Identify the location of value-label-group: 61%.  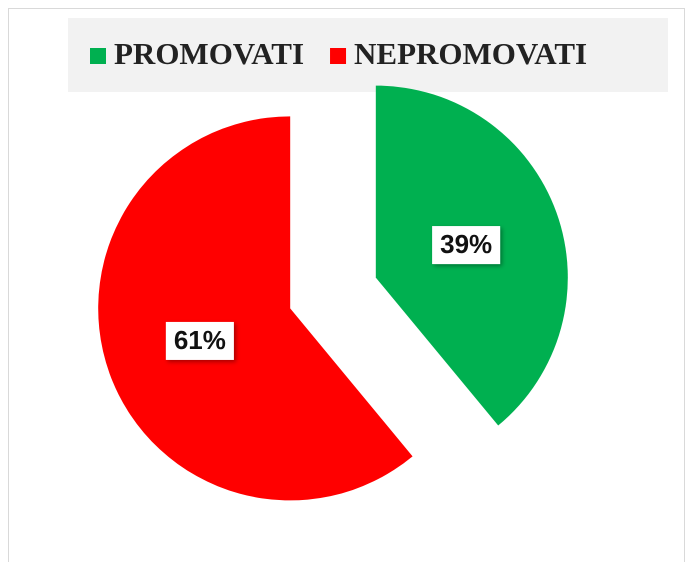
(199, 340).